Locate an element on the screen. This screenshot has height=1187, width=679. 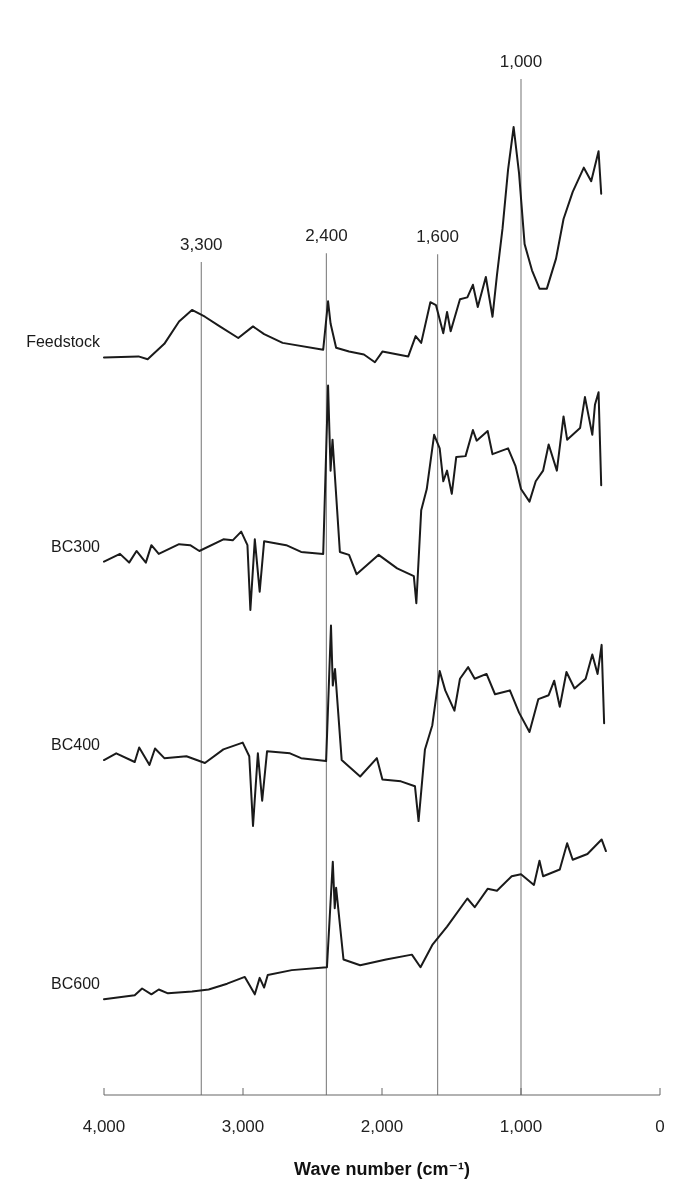
series-label: BC300 is located at coordinates (76, 546).